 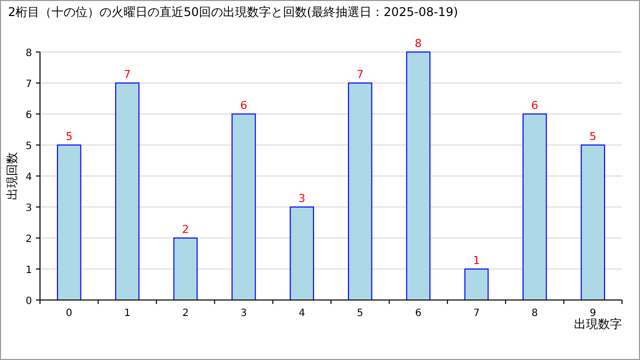 I want to click on data-label: 3, so click(x=302, y=198).